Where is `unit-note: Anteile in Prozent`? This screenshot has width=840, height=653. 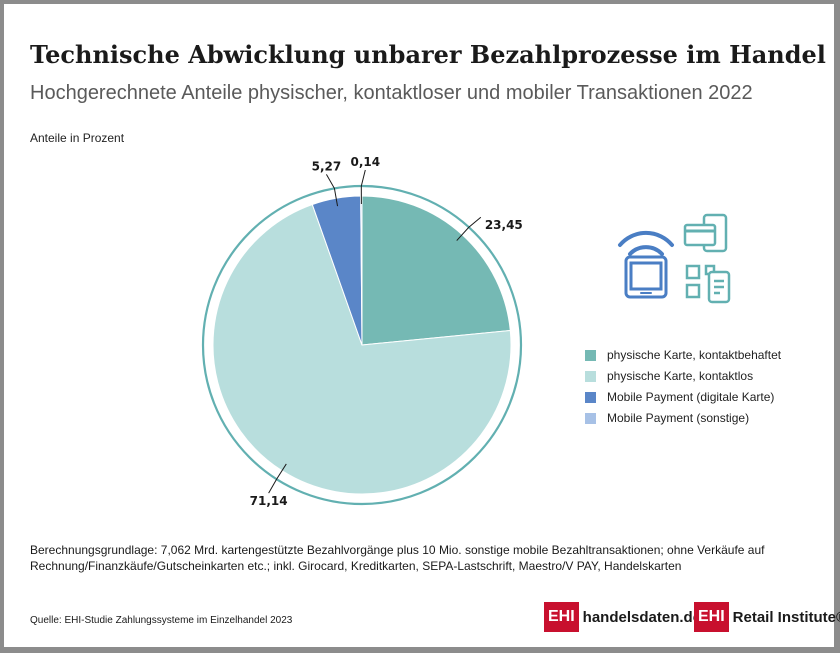
unit-note: Anteile in Prozent is located at coordinates (77, 138).